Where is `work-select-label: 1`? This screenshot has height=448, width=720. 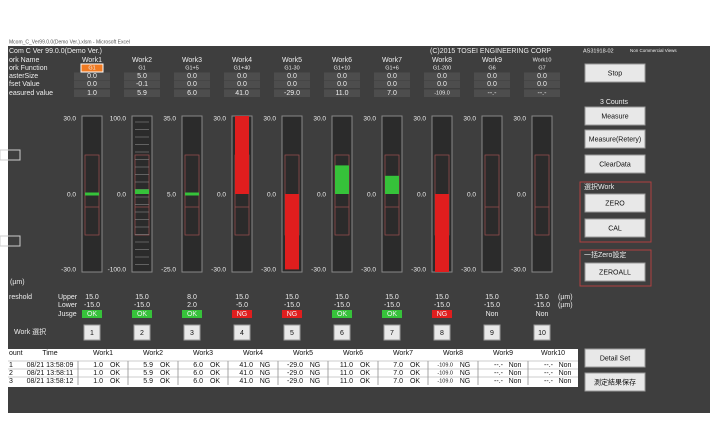
work-select-label: 1 is located at coordinates (92, 333).